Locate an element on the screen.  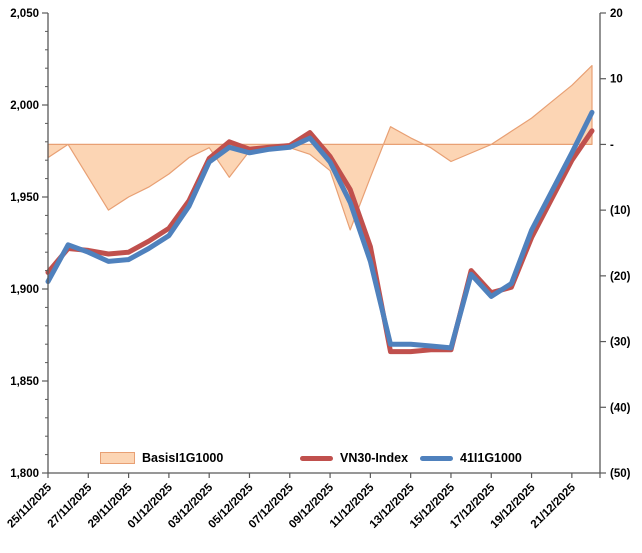
right-axis-label: - is located at coordinates (612, 145).